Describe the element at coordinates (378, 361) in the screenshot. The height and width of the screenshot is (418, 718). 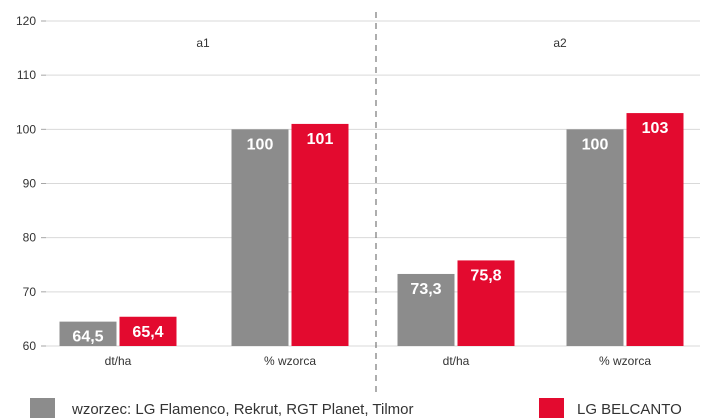
I see `x-axis-category-labels: dt/ha % wzorca dt/ha % wzorca` at that location.